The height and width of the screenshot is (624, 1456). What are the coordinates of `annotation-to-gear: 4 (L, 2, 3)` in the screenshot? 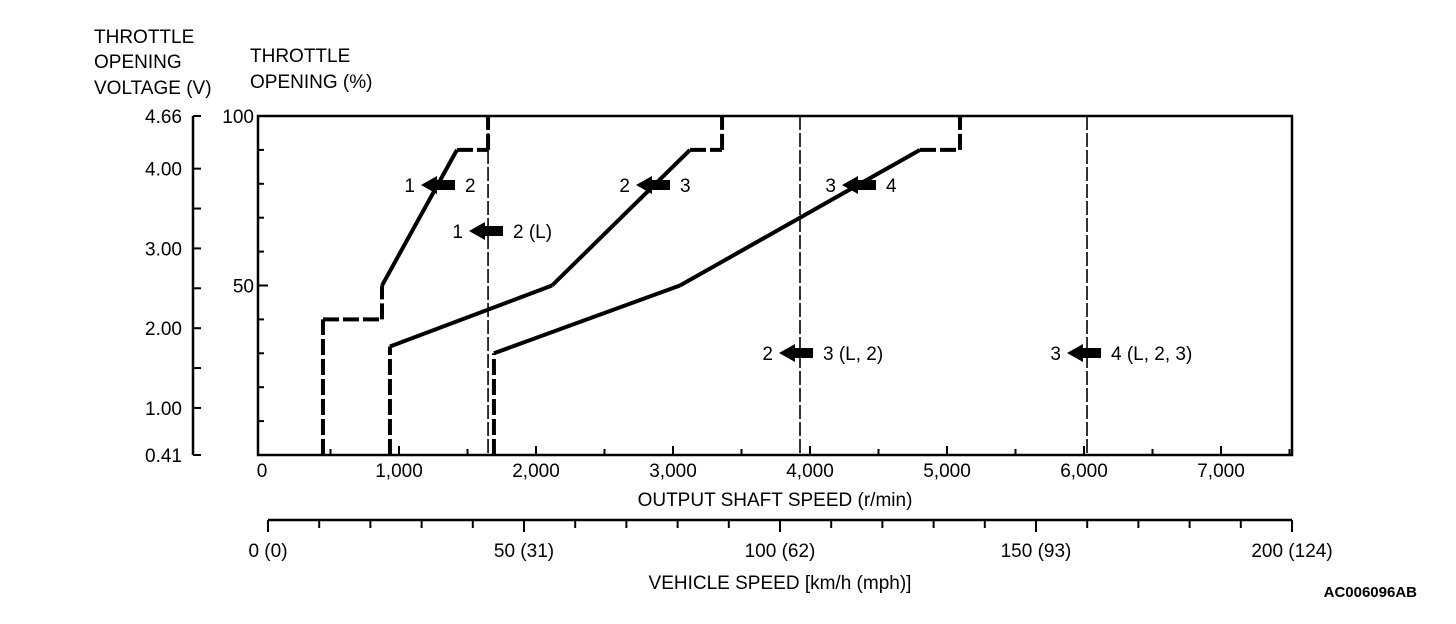 It's located at (1151, 354).